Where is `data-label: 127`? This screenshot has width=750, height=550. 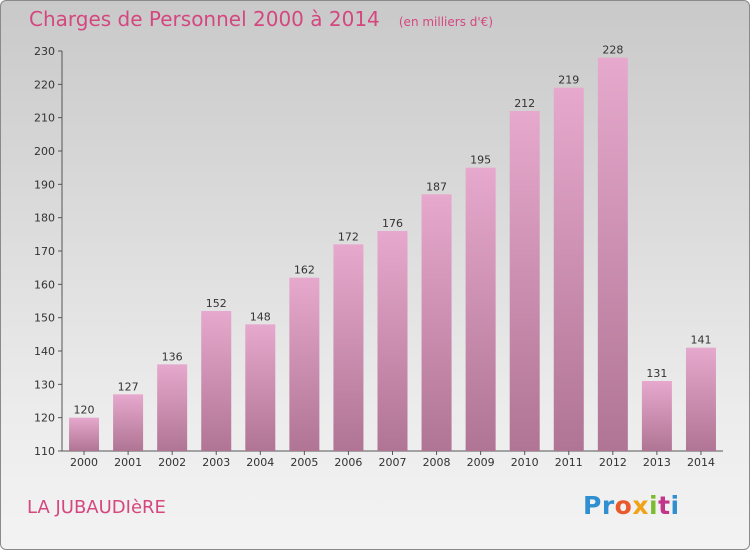
data-label: 127 is located at coordinates (128, 386).